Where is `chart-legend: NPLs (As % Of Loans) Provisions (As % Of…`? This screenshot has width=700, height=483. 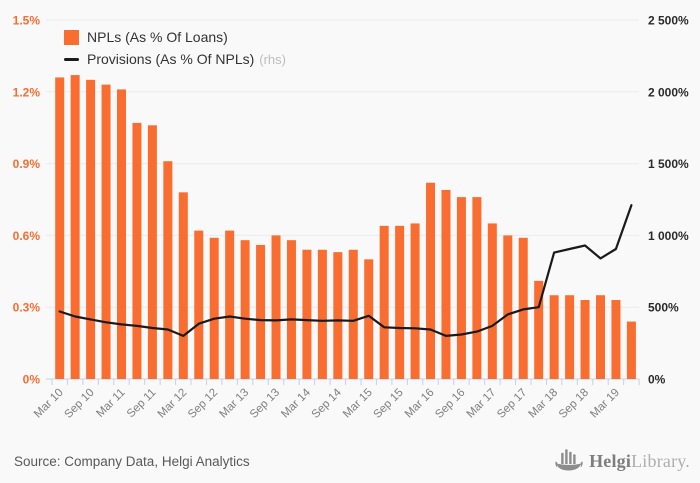 chart-legend: NPLs (As % Of Loans) Provisions (As % Of… is located at coordinates (175, 48).